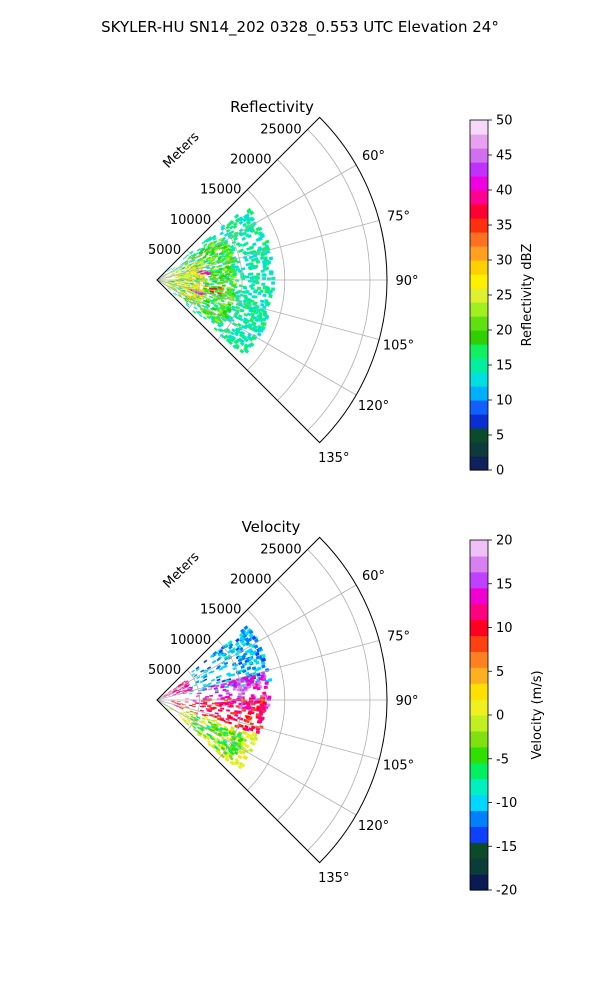 The image size is (600, 1000). What do you see at coordinates (256, 337) in the screenshot?
I see `grid-spoke` at bounding box center [256, 337].